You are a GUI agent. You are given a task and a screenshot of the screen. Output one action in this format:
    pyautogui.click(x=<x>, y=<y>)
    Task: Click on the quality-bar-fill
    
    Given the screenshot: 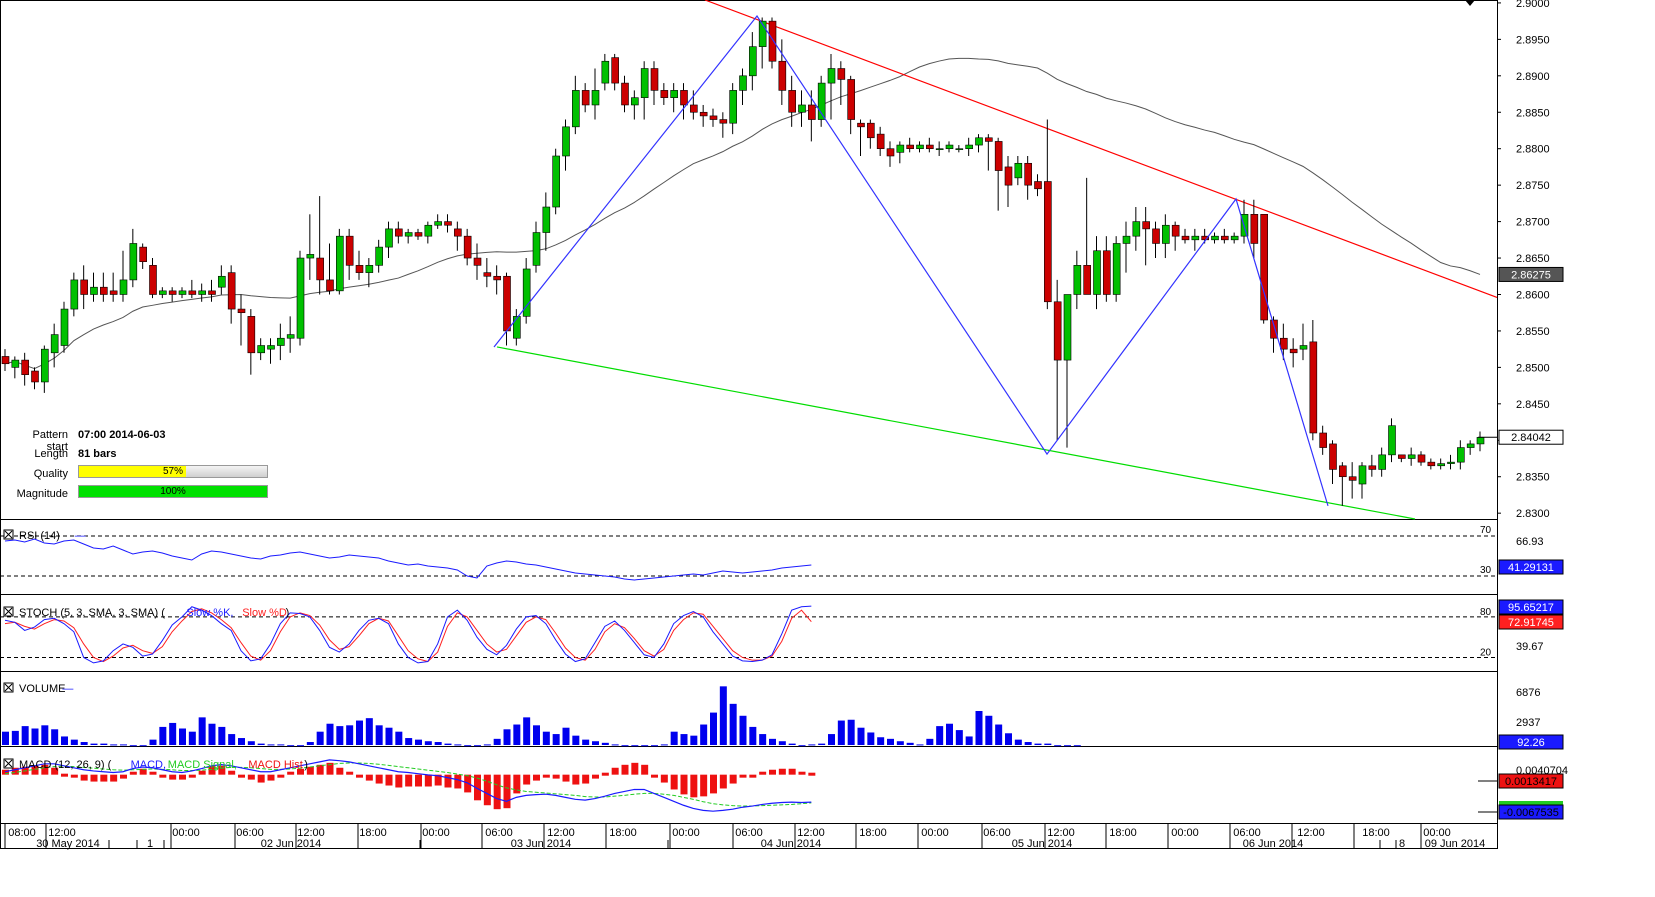 What is the action you would take?
    pyautogui.click(x=133, y=471)
    